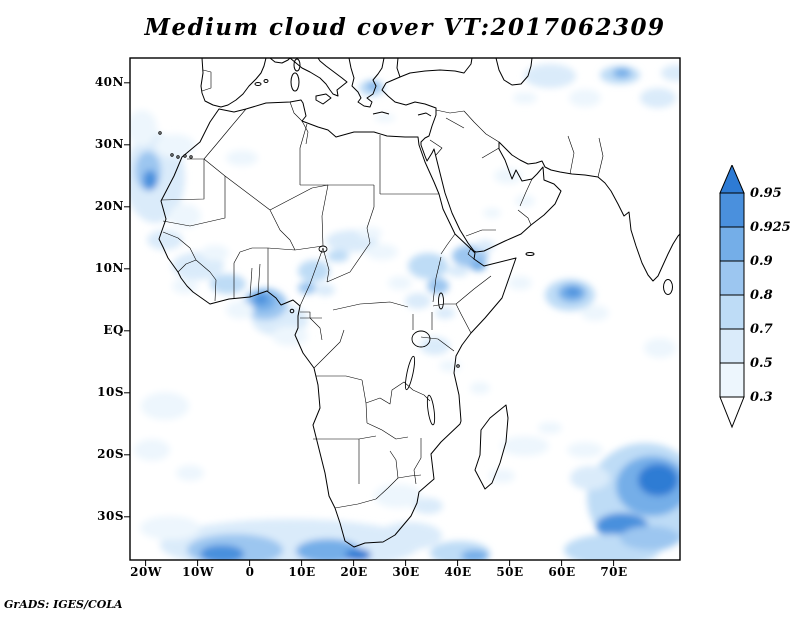 The height and width of the screenshot is (618, 800). I want to click on x-axis-label: 10E, so click(302, 572).